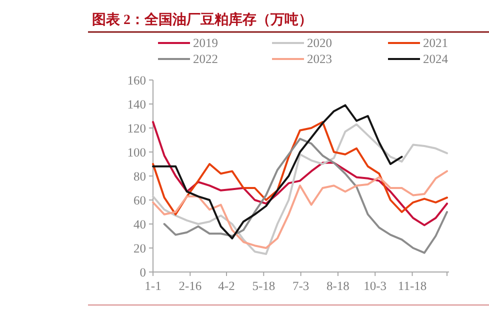 This screenshot has width=489, height=335. What do you see at coordinates (136, 129) in the screenshot?
I see `y-tick-label: 120` at bounding box center [136, 129].